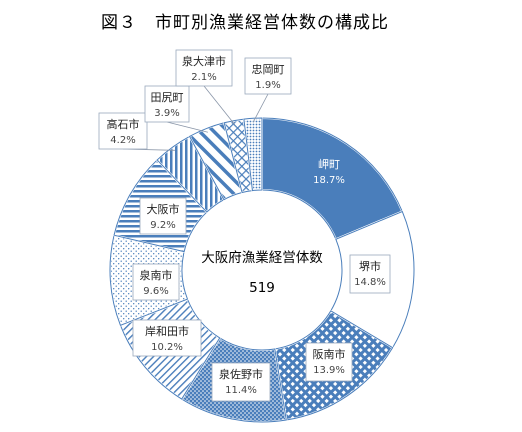 This screenshot has width=522, height=432. What do you see at coordinates (123, 124) in the screenshot?
I see `slice-name: 高石市` at bounding box center [123, 124].